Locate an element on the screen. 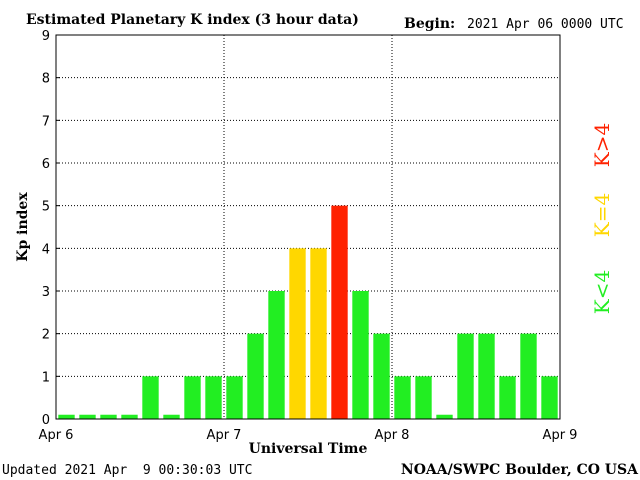 The image size is (640, 480). x-tick-label: Apr 6 is located at coordinates (56, 435).